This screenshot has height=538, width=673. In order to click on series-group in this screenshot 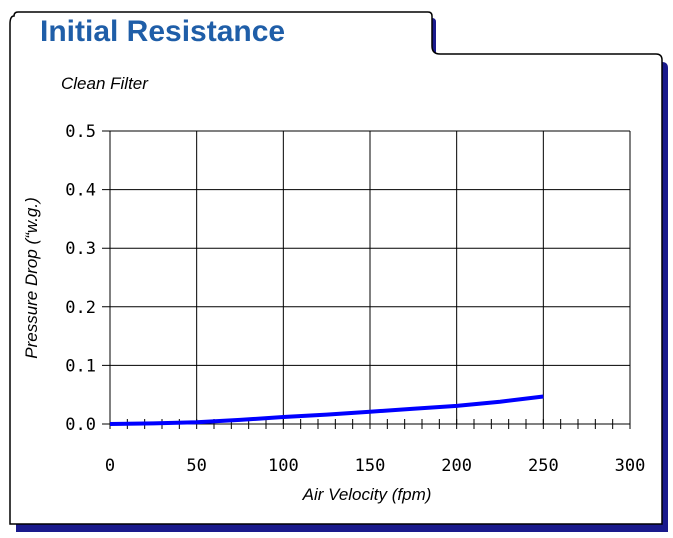, I will do `click(326, 410)`.